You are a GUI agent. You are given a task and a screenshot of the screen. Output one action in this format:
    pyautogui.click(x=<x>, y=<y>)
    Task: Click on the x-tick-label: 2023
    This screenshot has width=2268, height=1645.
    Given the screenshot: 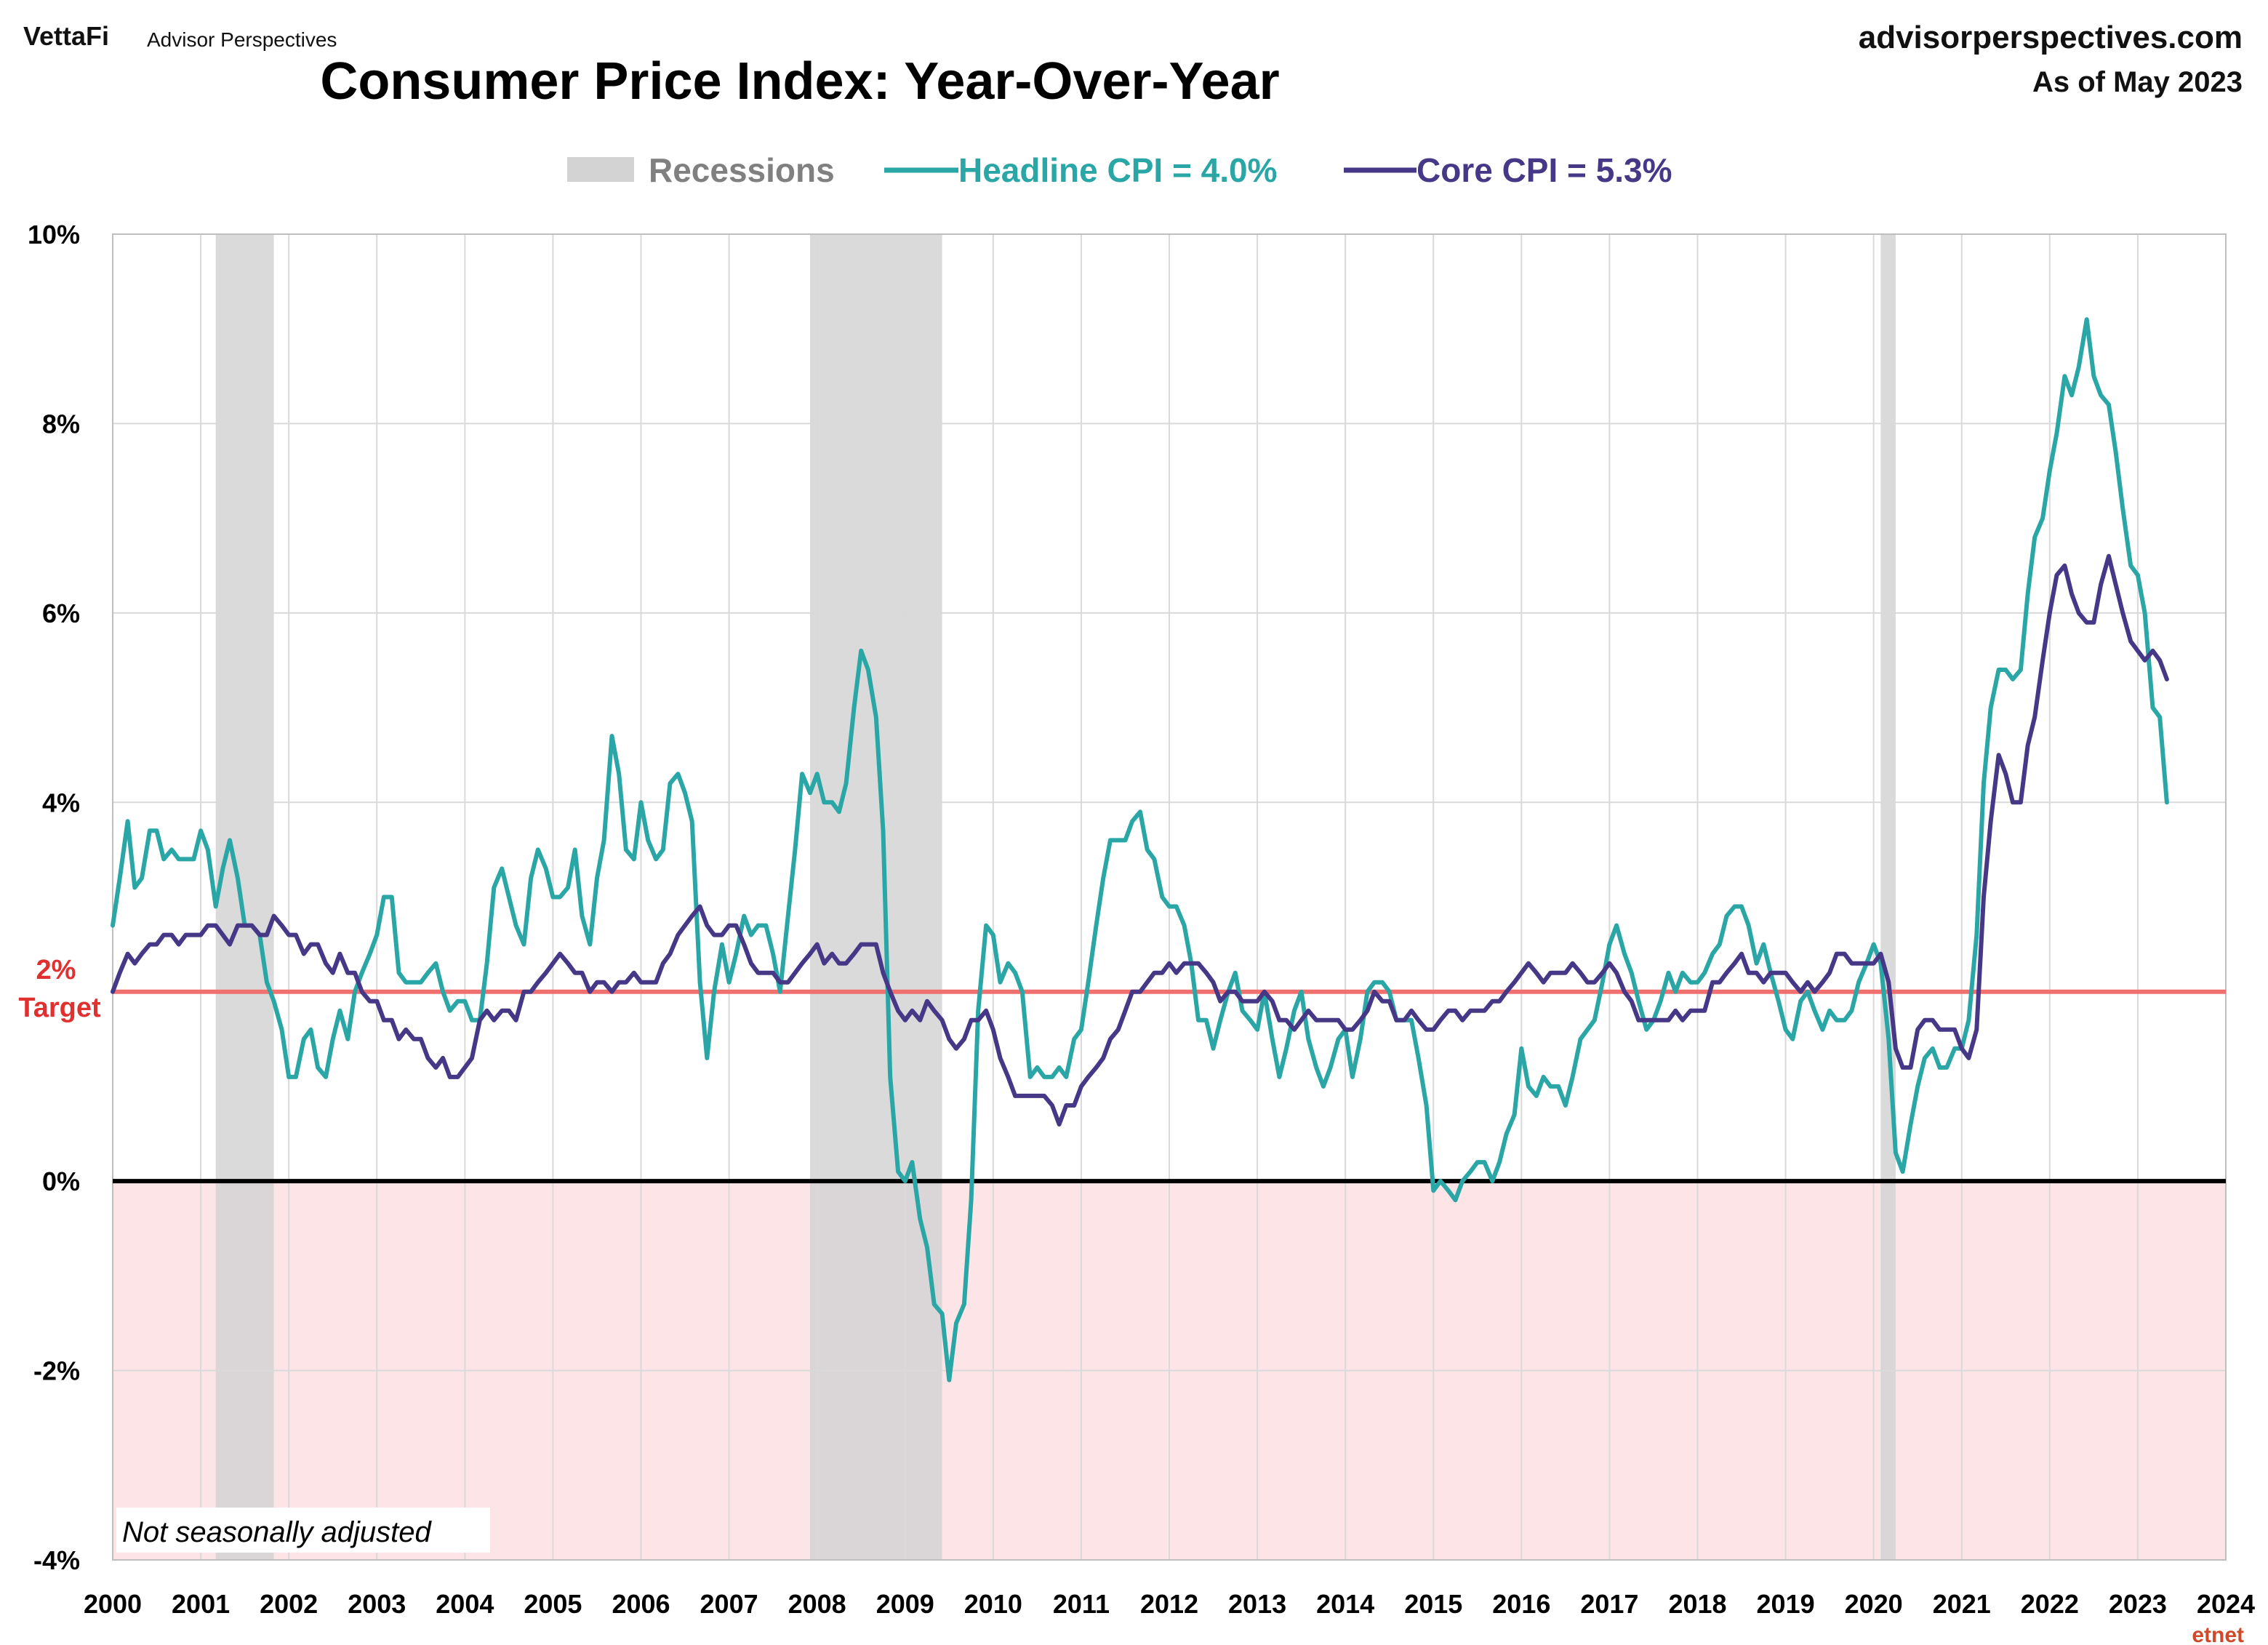 What is the action you would take?
    pyautogui.click(x=2138, y=1604)
    